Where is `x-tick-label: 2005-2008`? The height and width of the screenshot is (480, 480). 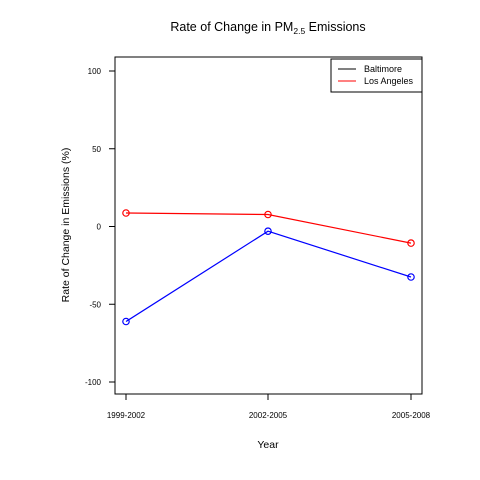
x-tick-label: 2005-2008 is located at coordinates (411, 415).